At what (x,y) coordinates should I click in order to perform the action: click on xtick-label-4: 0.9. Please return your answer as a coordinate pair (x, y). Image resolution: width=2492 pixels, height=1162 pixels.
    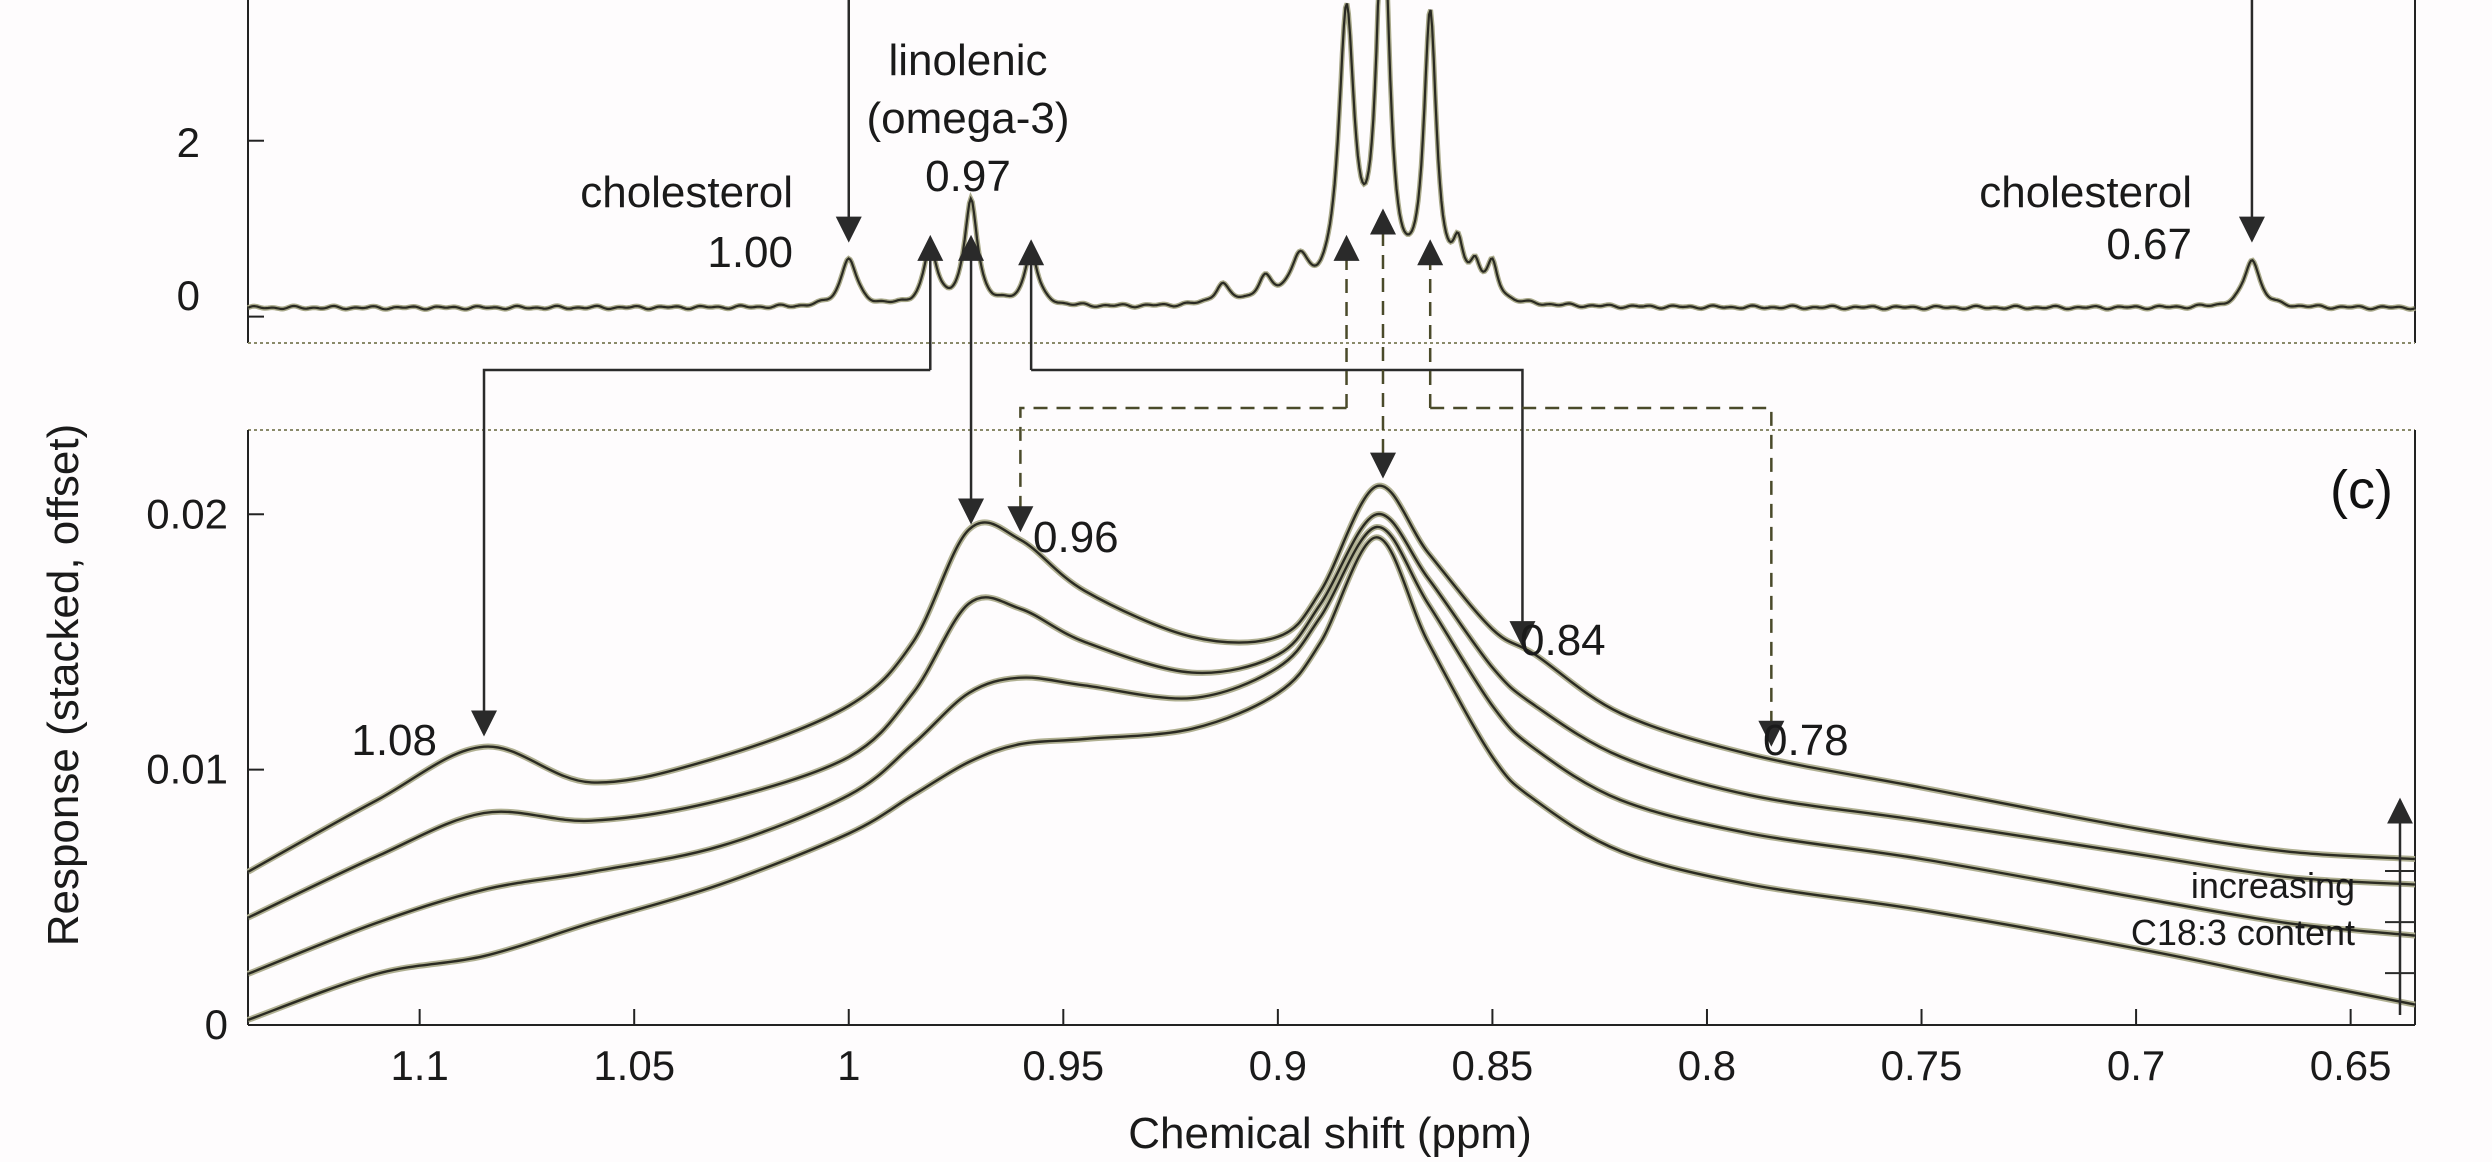
    Looking at the image, I should click on (1278, 1065).